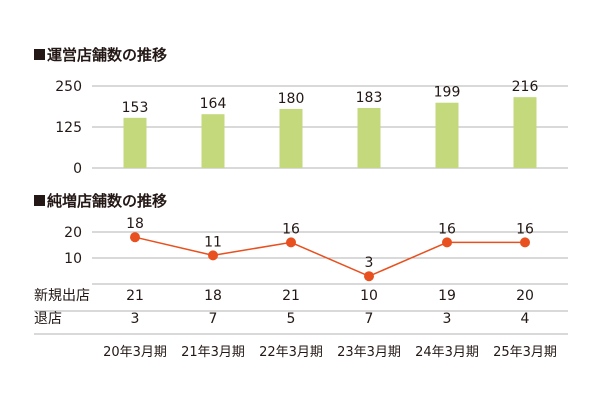  Describe the element at coordinates (369, 276) in the screenshot. I see `line-point-23年3月期` at that location.